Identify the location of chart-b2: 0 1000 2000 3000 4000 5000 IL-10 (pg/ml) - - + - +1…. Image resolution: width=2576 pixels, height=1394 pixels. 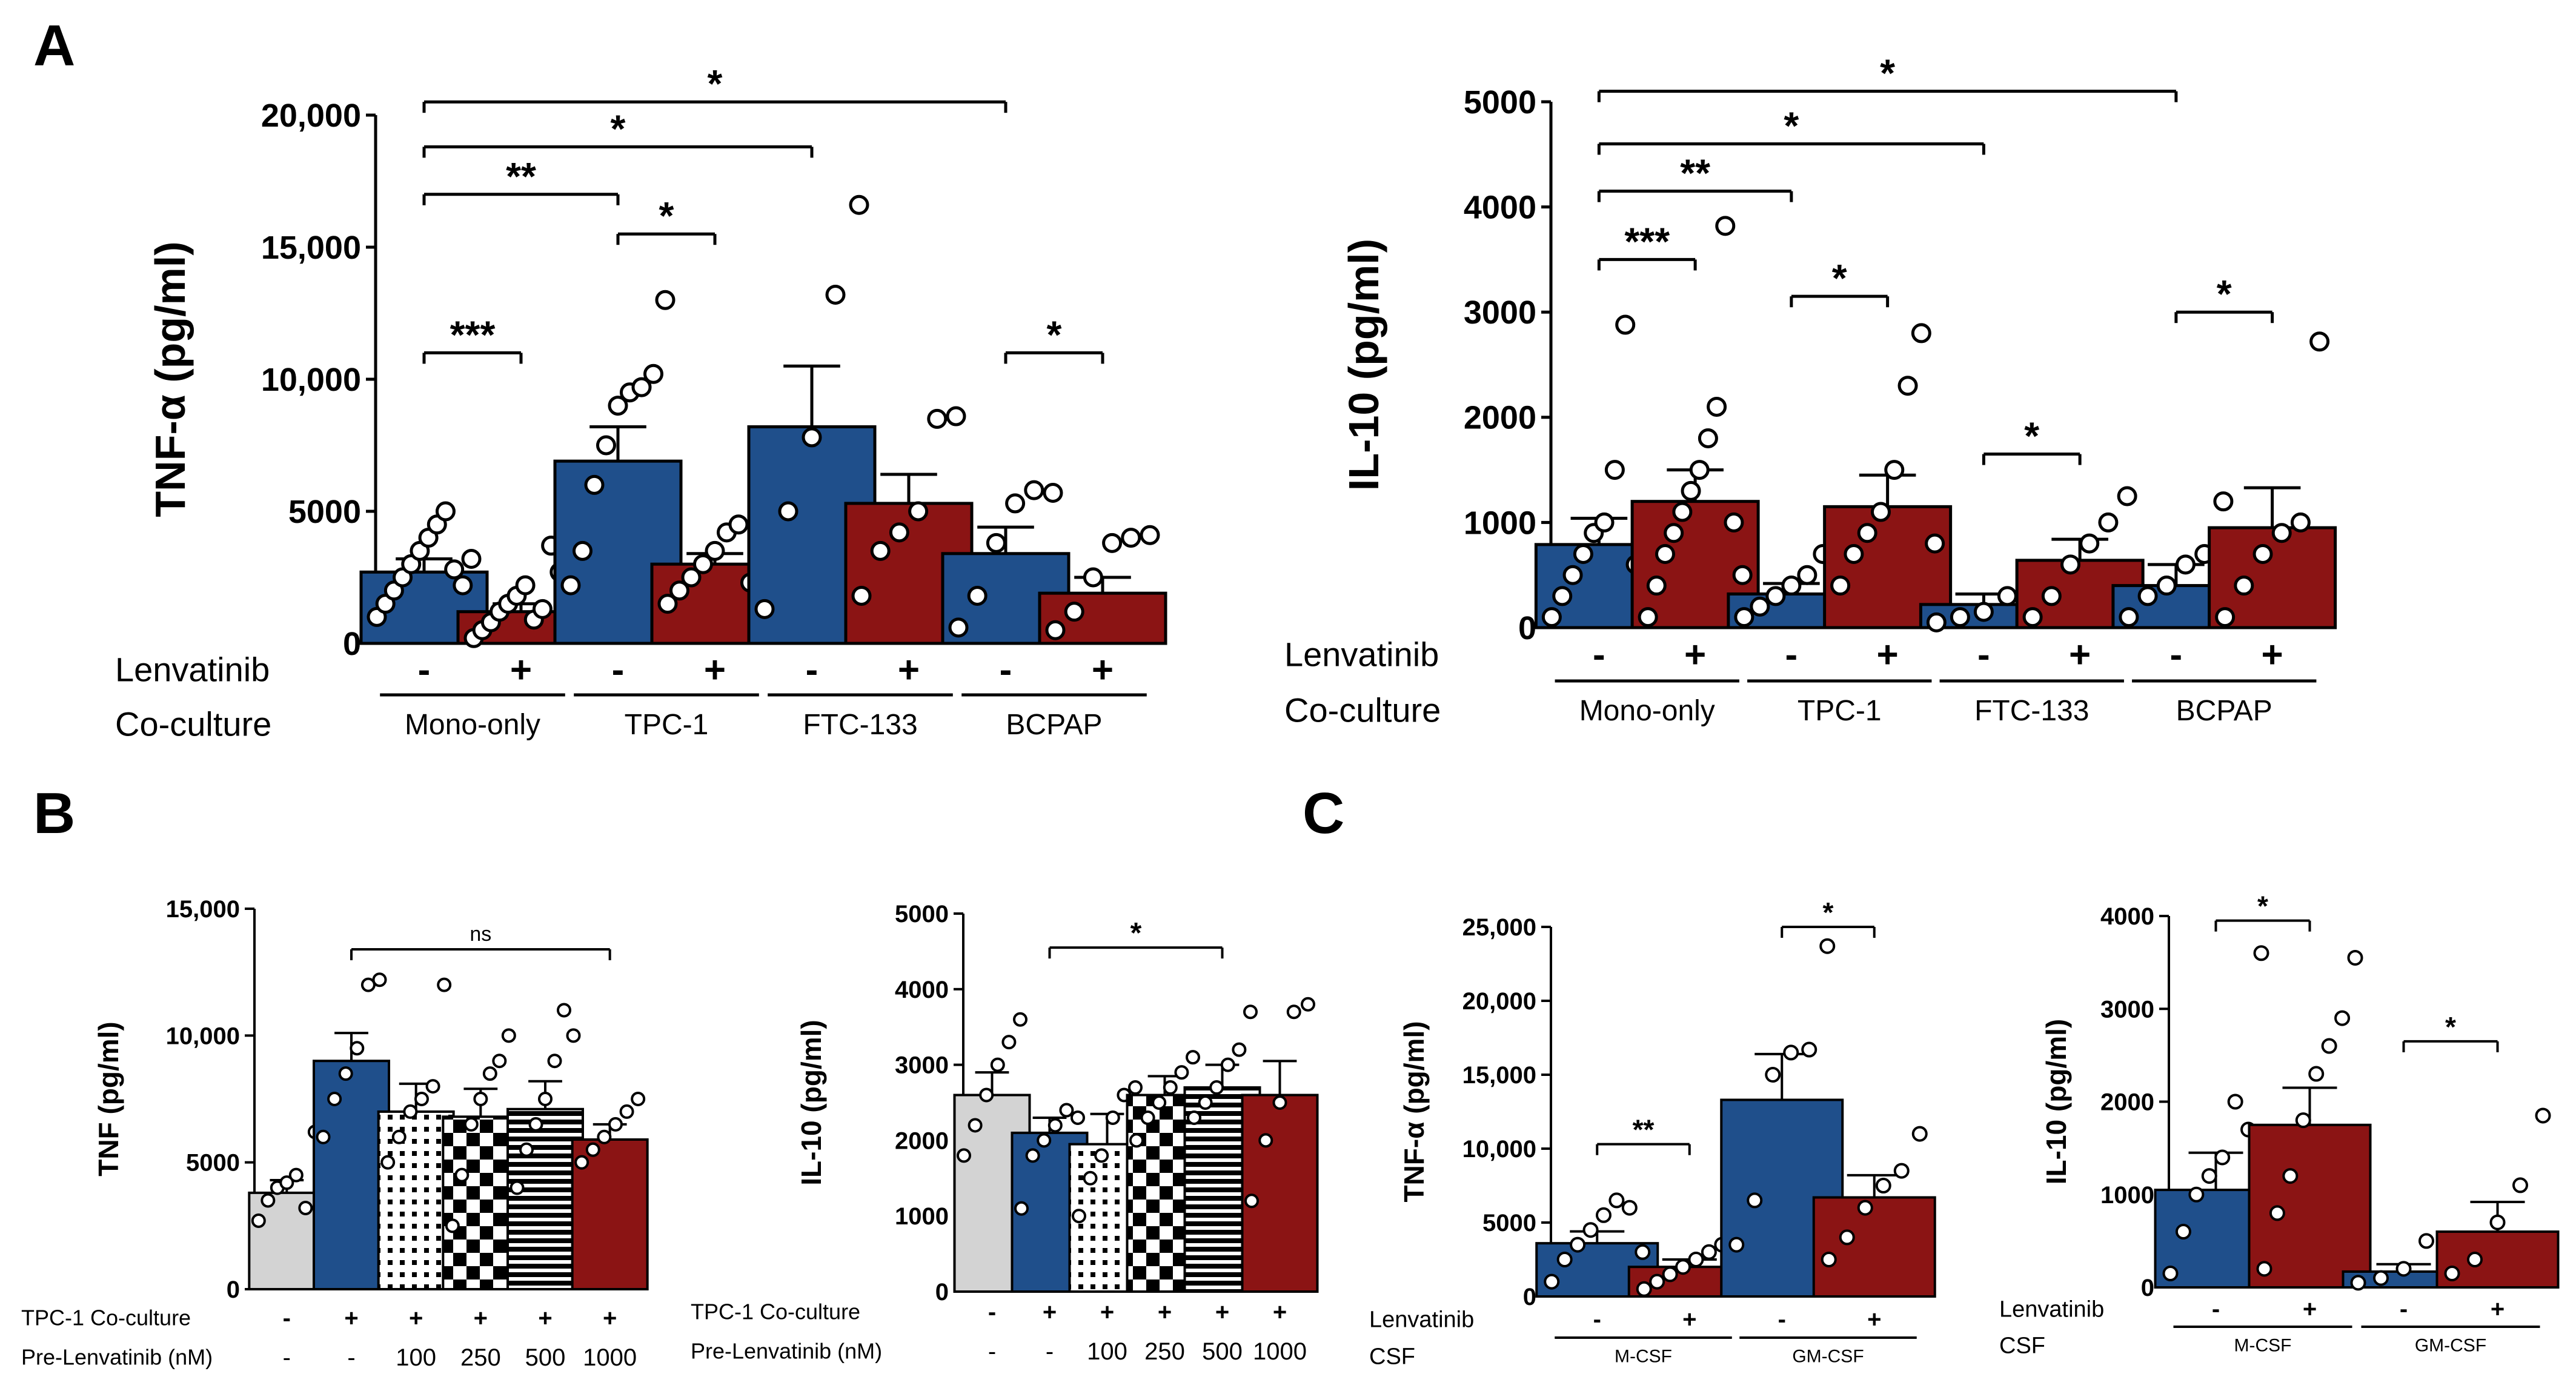
(1005, 1133).